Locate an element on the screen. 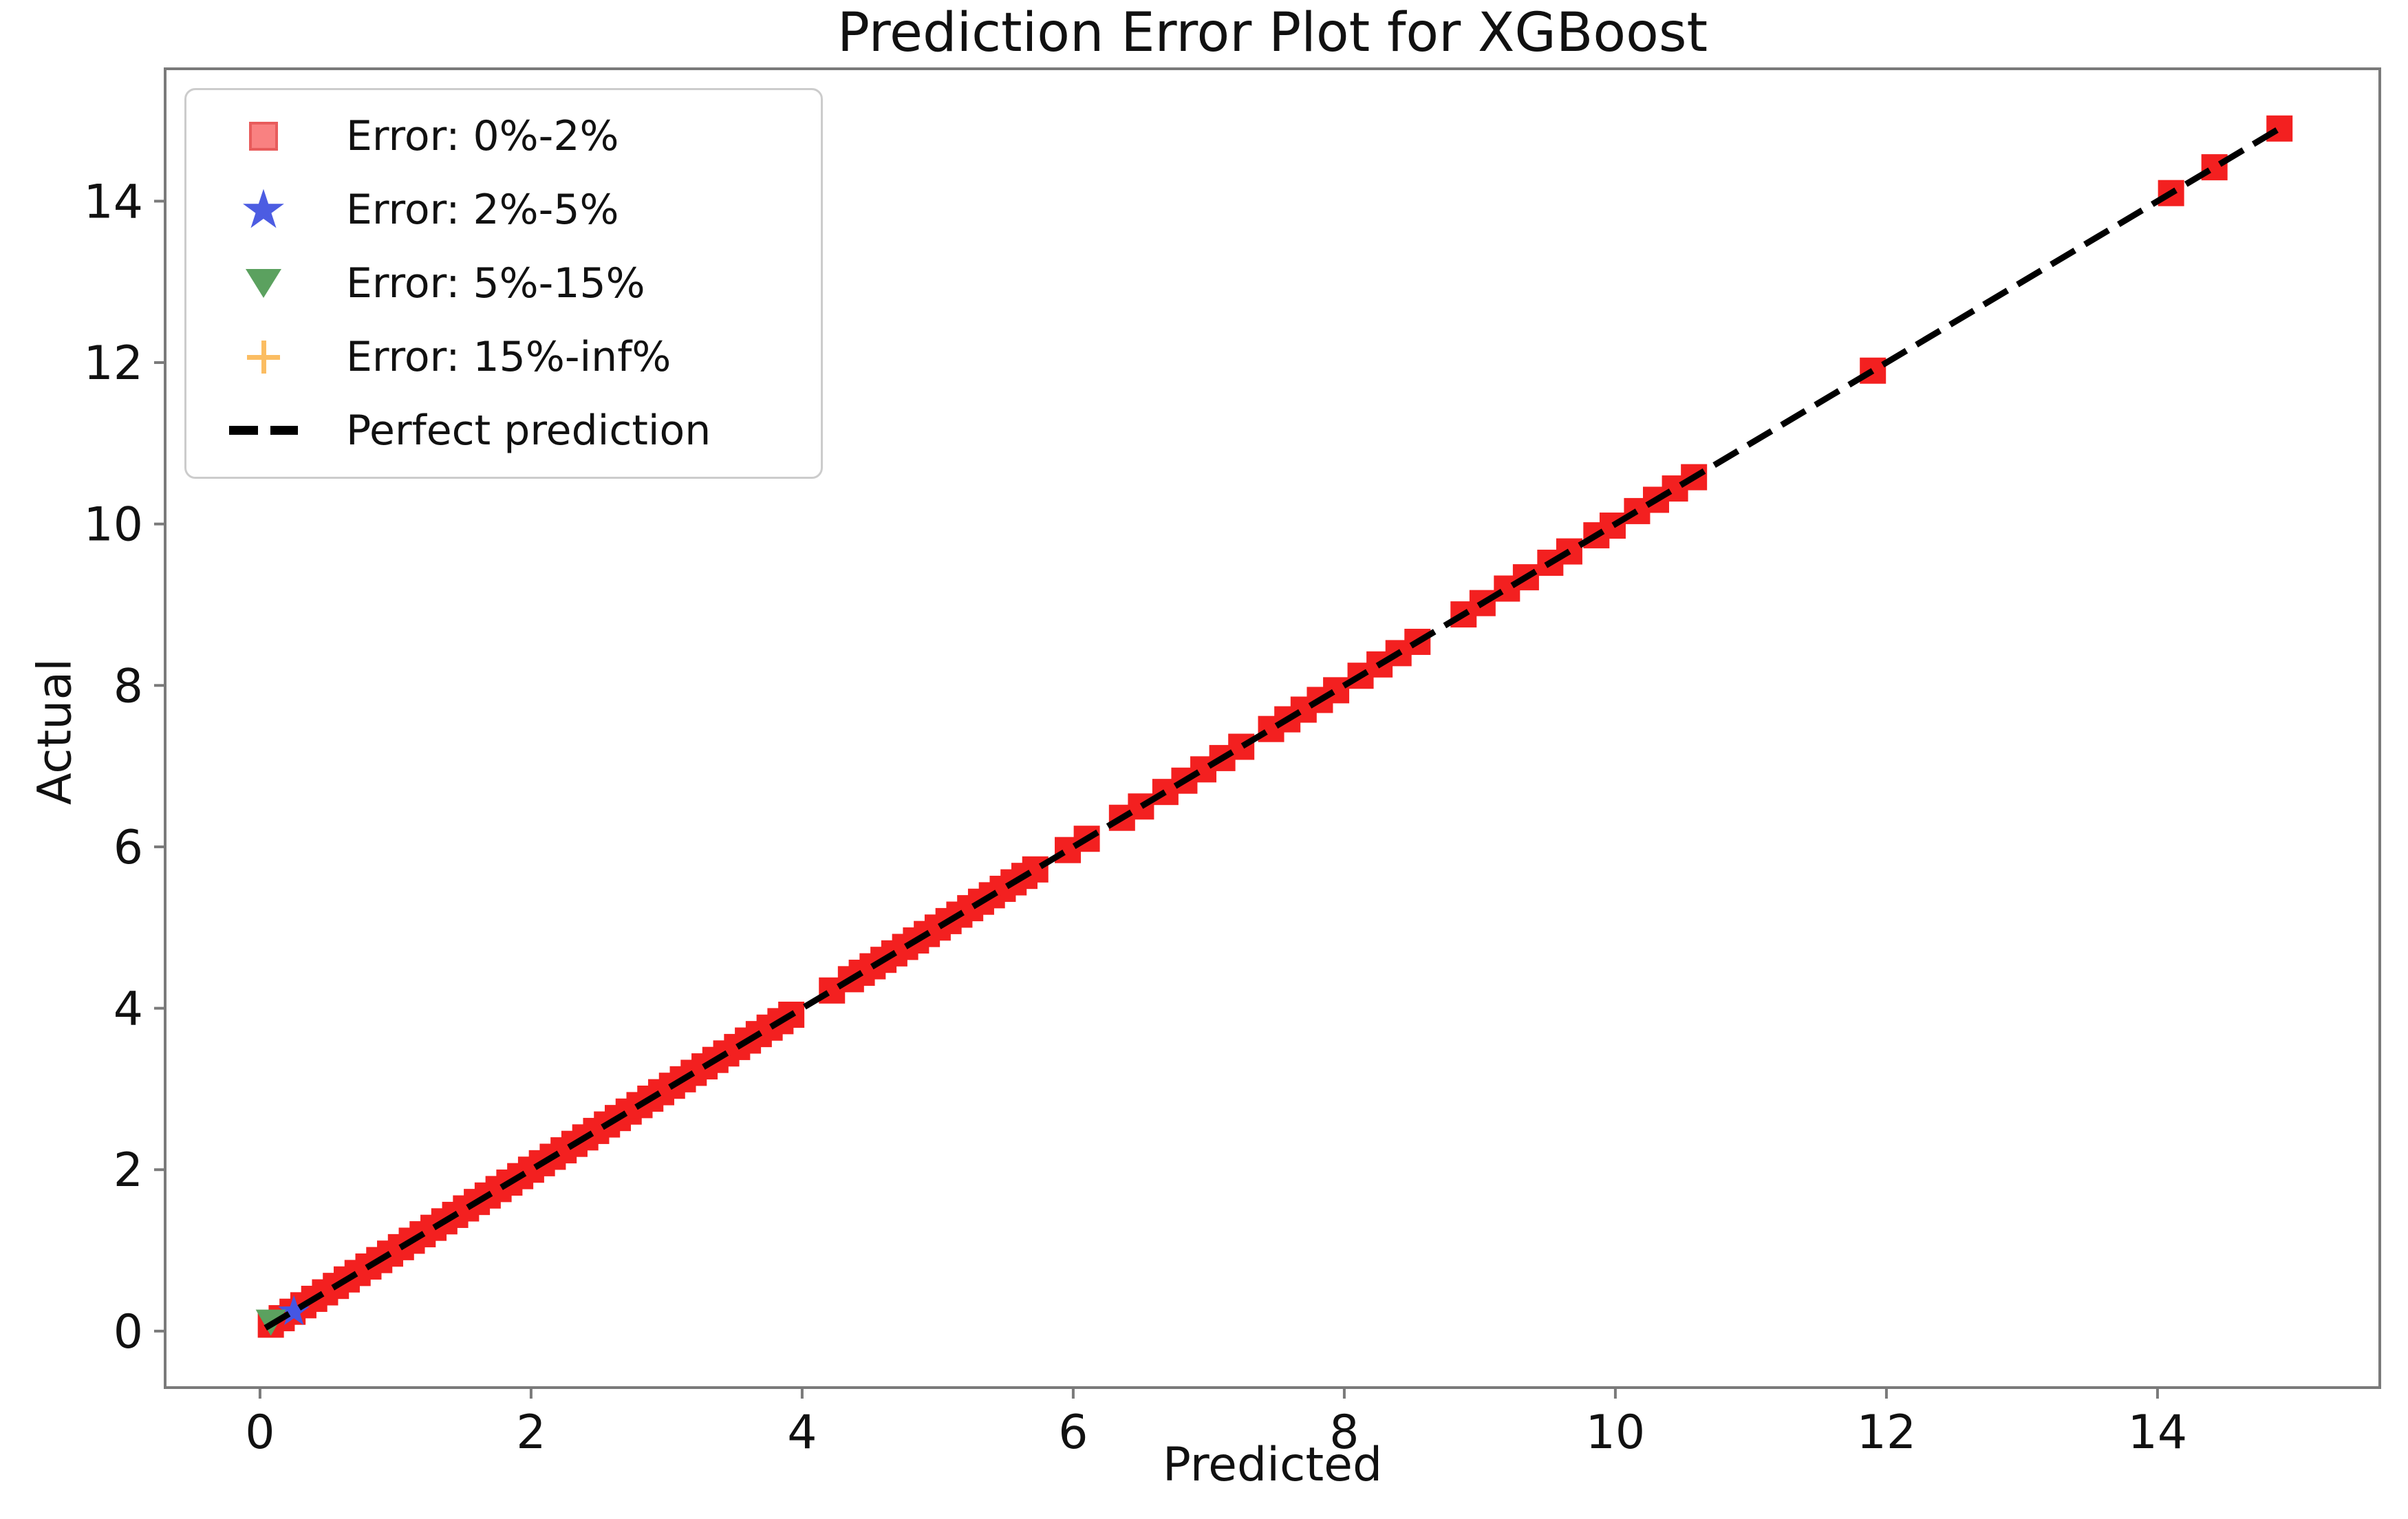 Image resolution: width=2408 pixels, height=1519 pixels. x-tick-label: 14 is located at coordinates (2158, 1432).